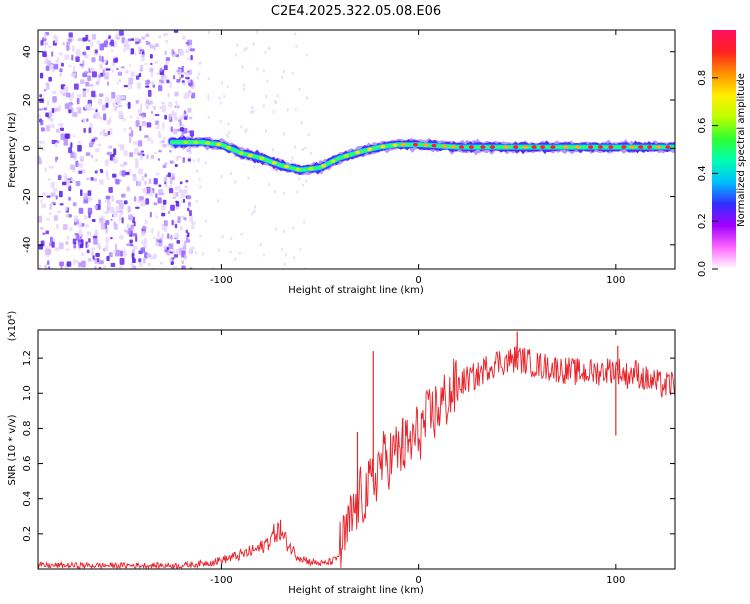  Describe the element at coordinates (356, 11) in the screenshot. I see `chart-title: C2E4.2025.322.05.08.E06` at that location.